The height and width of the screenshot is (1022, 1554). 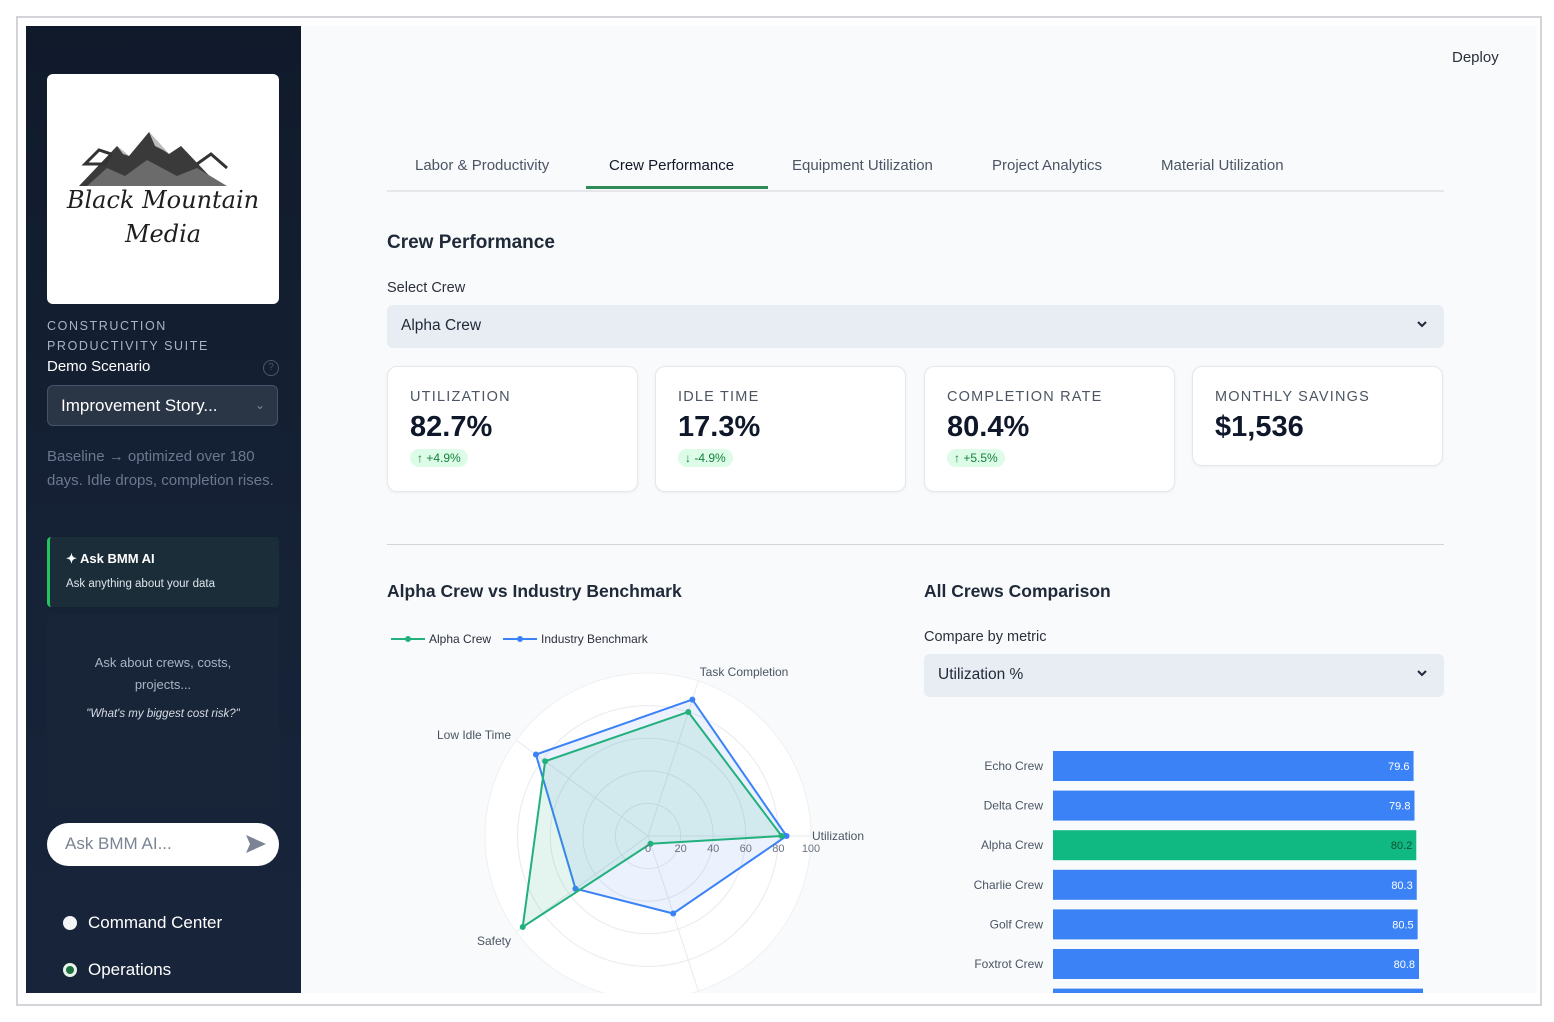 I want to click on kpi-card-monthly-savings: MONTHLY SAVINGS $1,536, so click(x=1317, y=416).